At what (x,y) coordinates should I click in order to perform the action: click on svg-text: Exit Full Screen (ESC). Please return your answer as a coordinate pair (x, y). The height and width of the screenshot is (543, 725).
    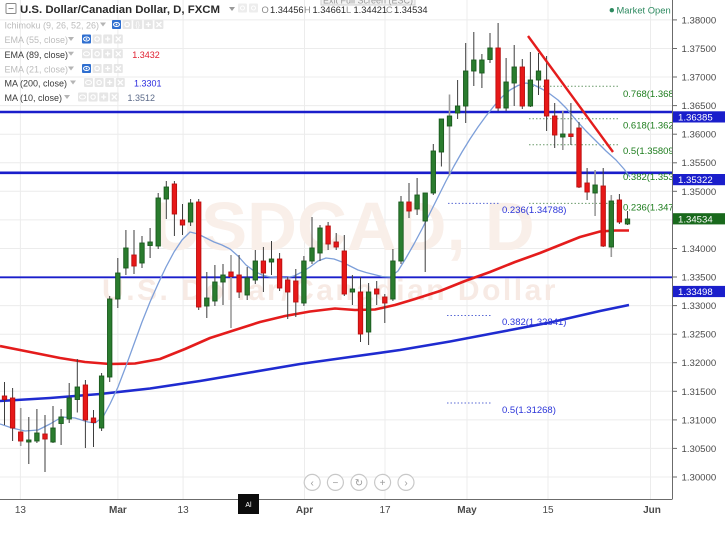
    Looking at the image, I should click on (368, 3).